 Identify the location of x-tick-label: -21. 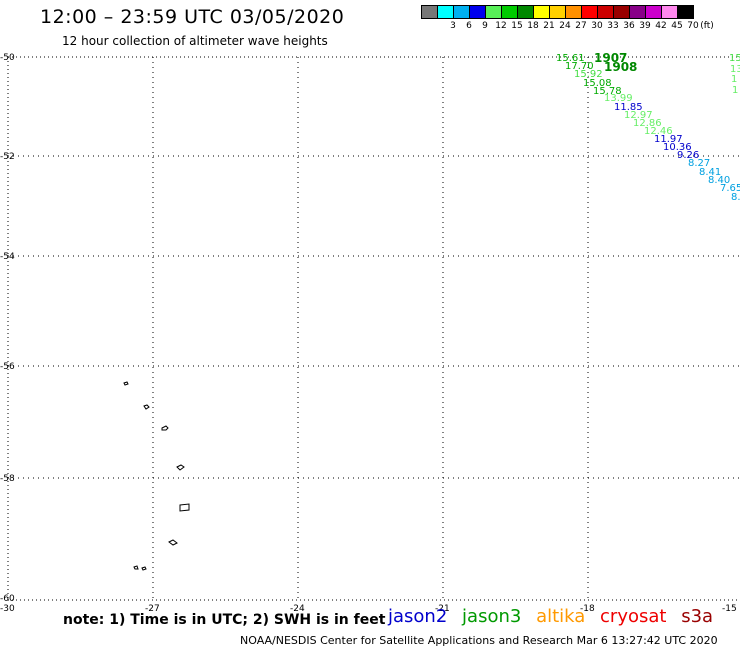
(442, 609).